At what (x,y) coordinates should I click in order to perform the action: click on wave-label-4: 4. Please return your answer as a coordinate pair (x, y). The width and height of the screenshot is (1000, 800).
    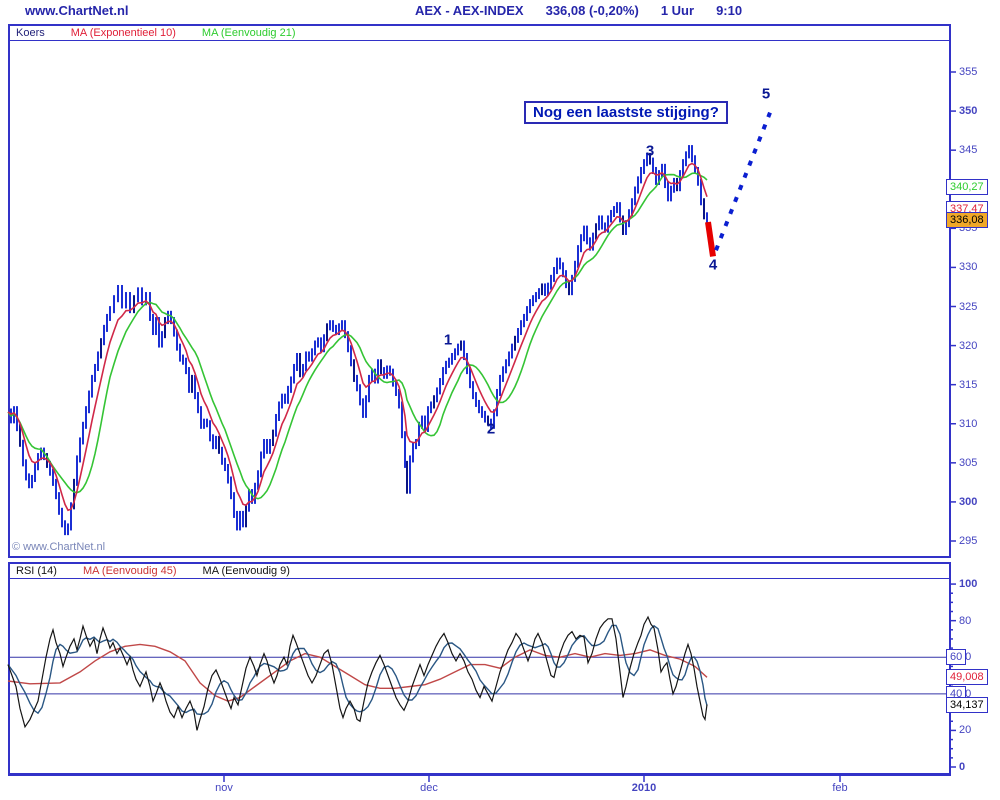
    Looking at the image, I should click on (713, 265).